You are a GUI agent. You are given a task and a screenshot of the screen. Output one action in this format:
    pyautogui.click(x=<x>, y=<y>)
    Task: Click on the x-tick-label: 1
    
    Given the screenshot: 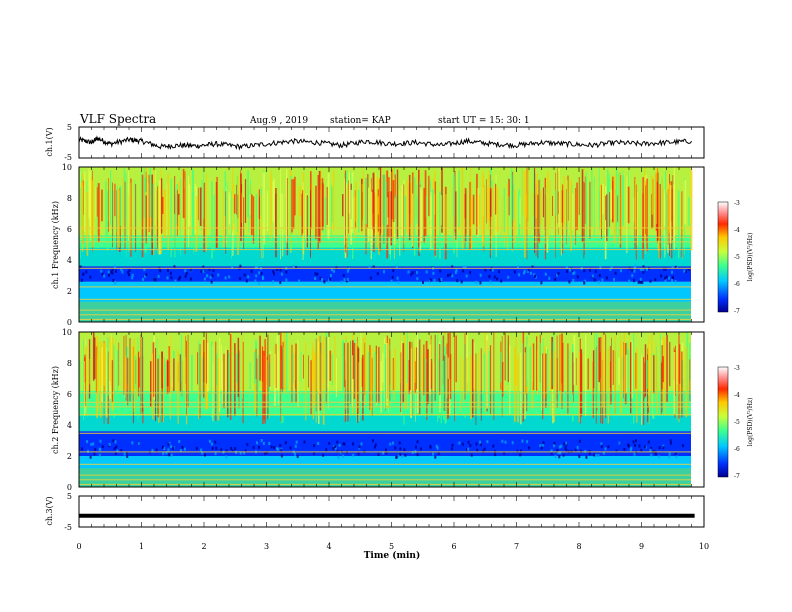 What is the action you would take?
    pyautogui.click(x=141, y=546)
    